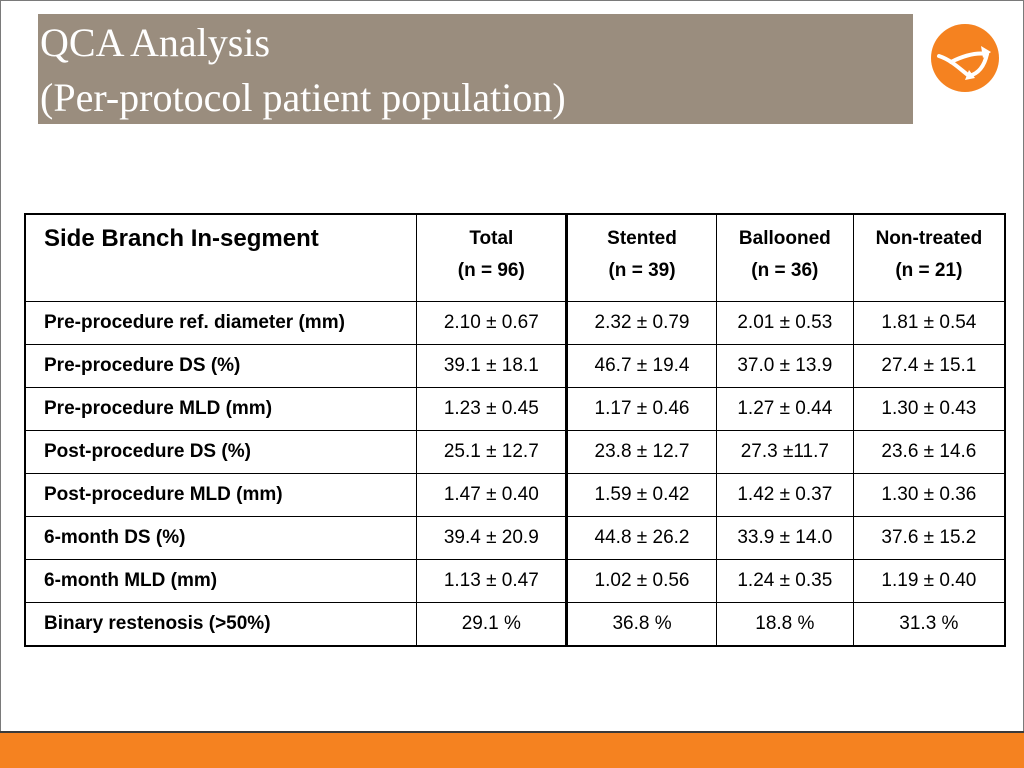 This screenshot has width=1024, height=768. I want to click on column-header-n: (n = 36), so click(785, 270).